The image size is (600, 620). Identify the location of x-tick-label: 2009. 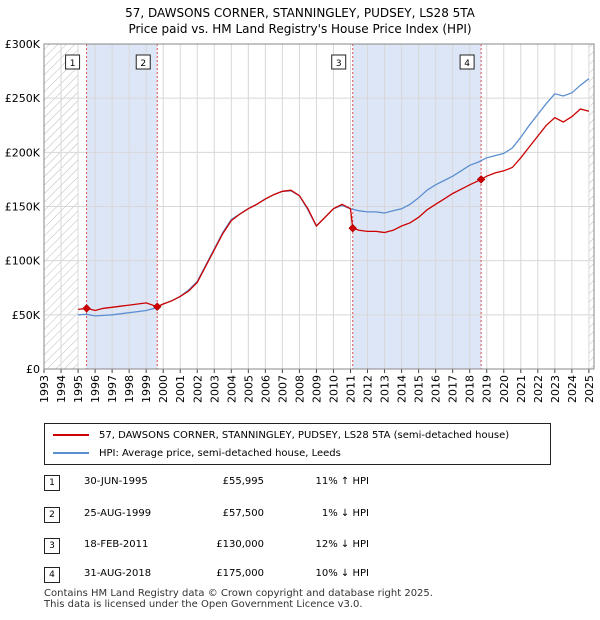
(316, 389).